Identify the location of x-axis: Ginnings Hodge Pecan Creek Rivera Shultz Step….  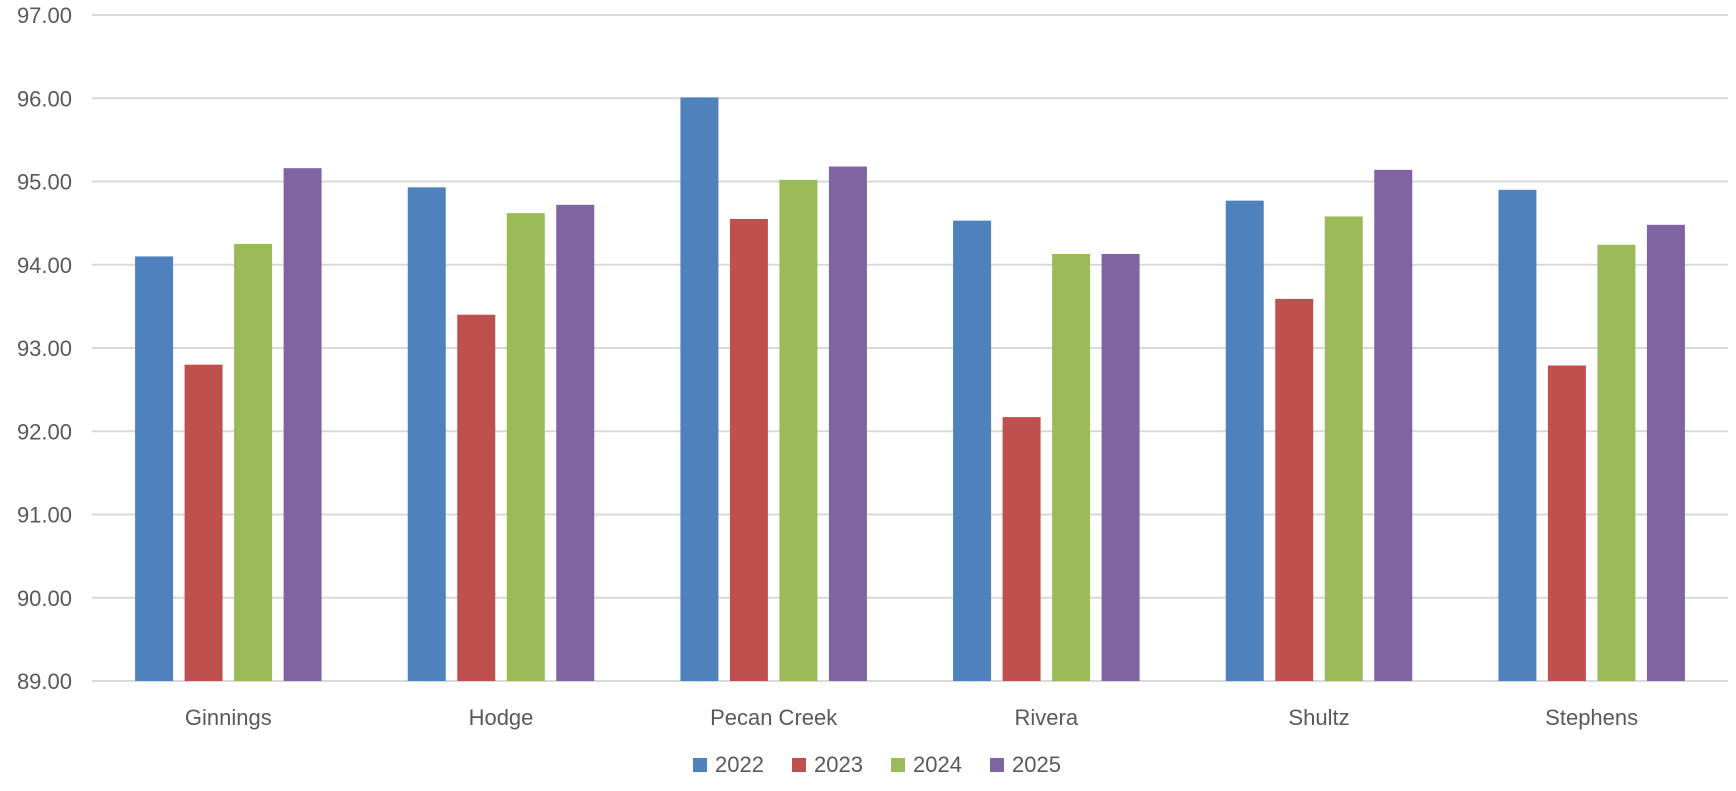
(911, 717).